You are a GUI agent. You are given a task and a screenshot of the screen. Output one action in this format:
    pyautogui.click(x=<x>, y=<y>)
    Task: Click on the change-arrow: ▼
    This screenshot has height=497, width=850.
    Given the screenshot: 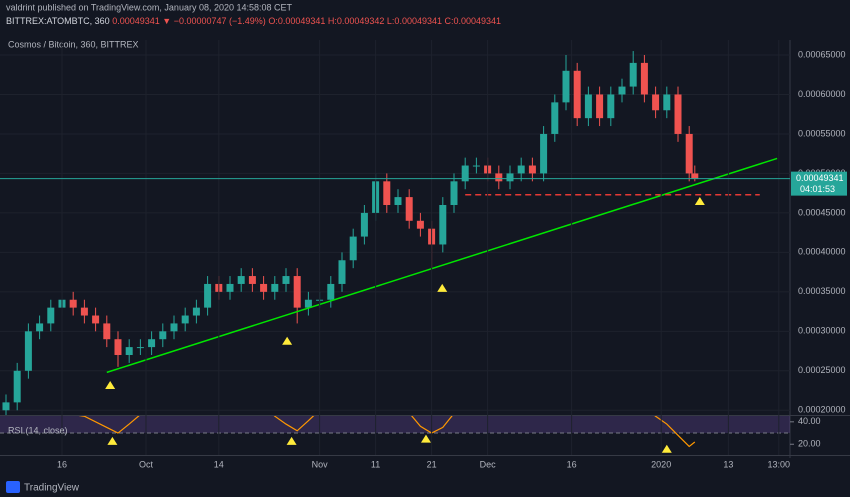 What is the action you would take?
    pyautogui.click(x=166, y=21)
    